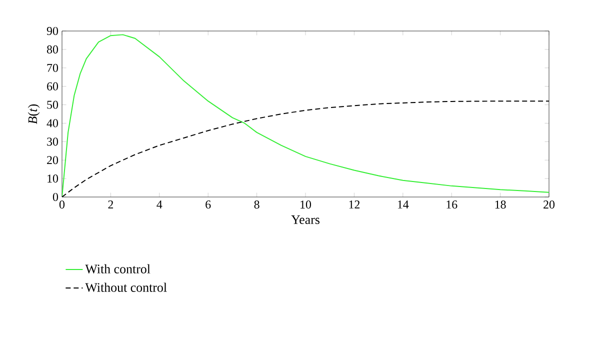 This screenshot has height=343, width=600. Describe the element at coordinates (52, 160) in the screenshot. I see `y-tick-label: 20` at that location.